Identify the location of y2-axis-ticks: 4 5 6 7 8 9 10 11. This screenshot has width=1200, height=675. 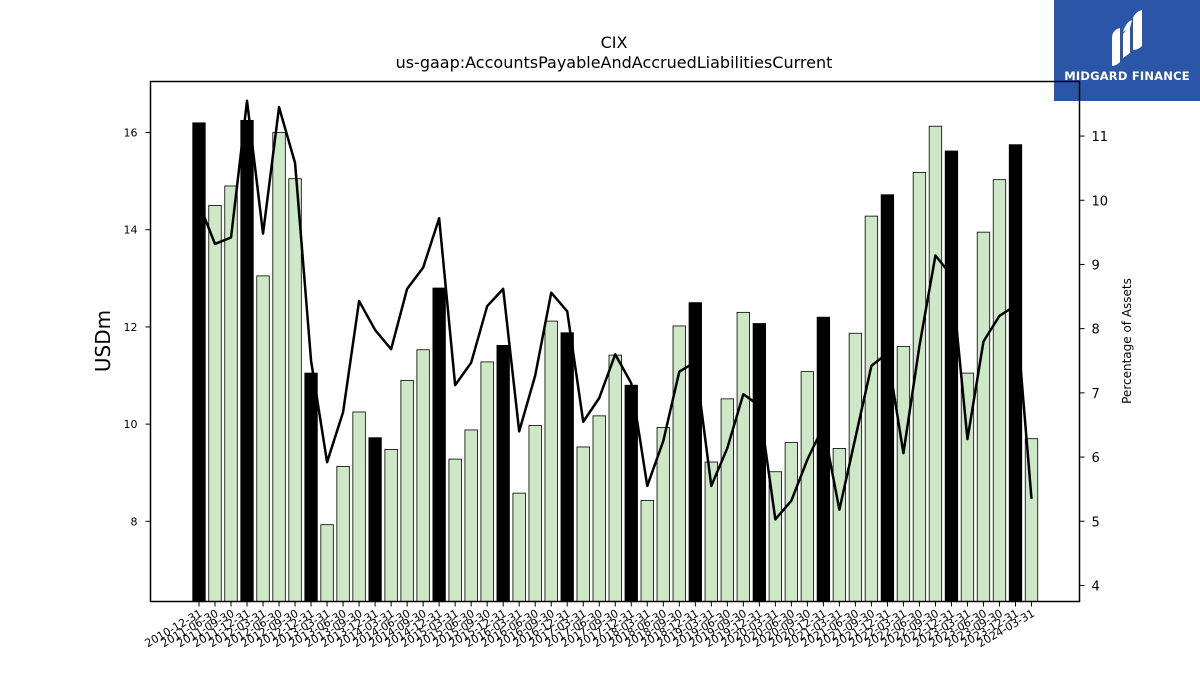
(1094, 362).